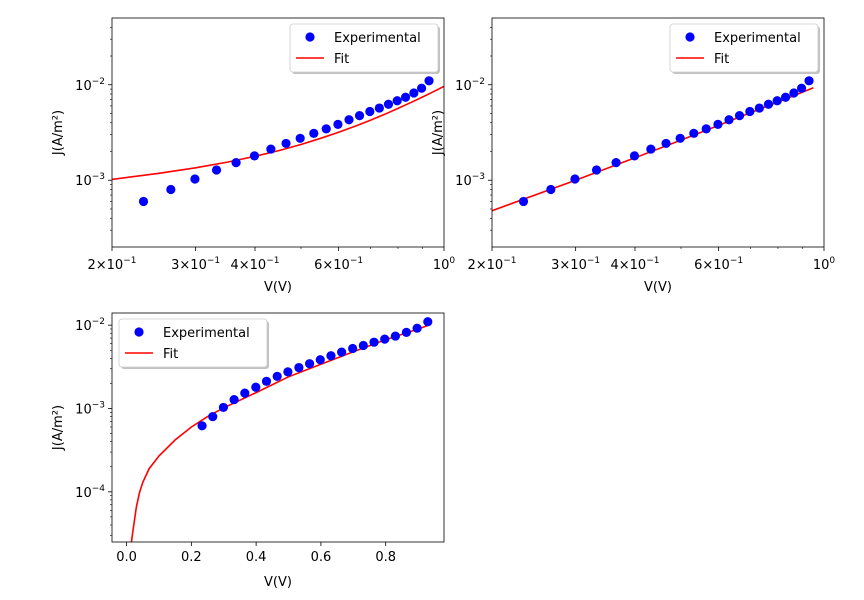  I want to click on x-tick-label: 4×10⁻¹, so click(254, 264).